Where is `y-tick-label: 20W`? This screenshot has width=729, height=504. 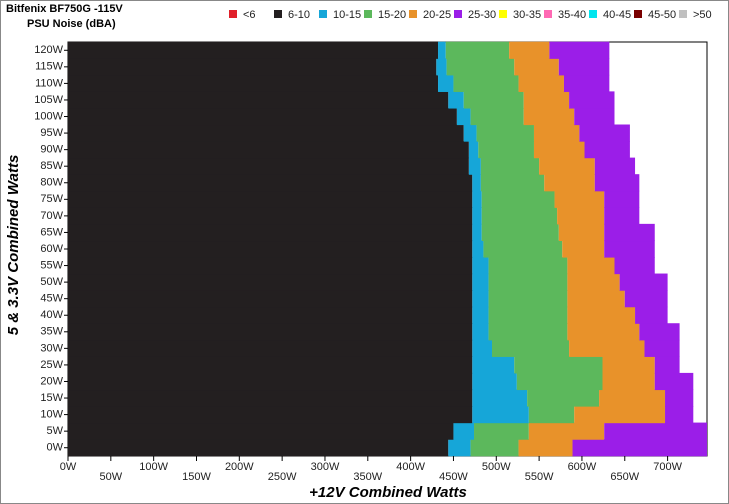 y-tick-label: 20W is located at coordinates (51, 381).